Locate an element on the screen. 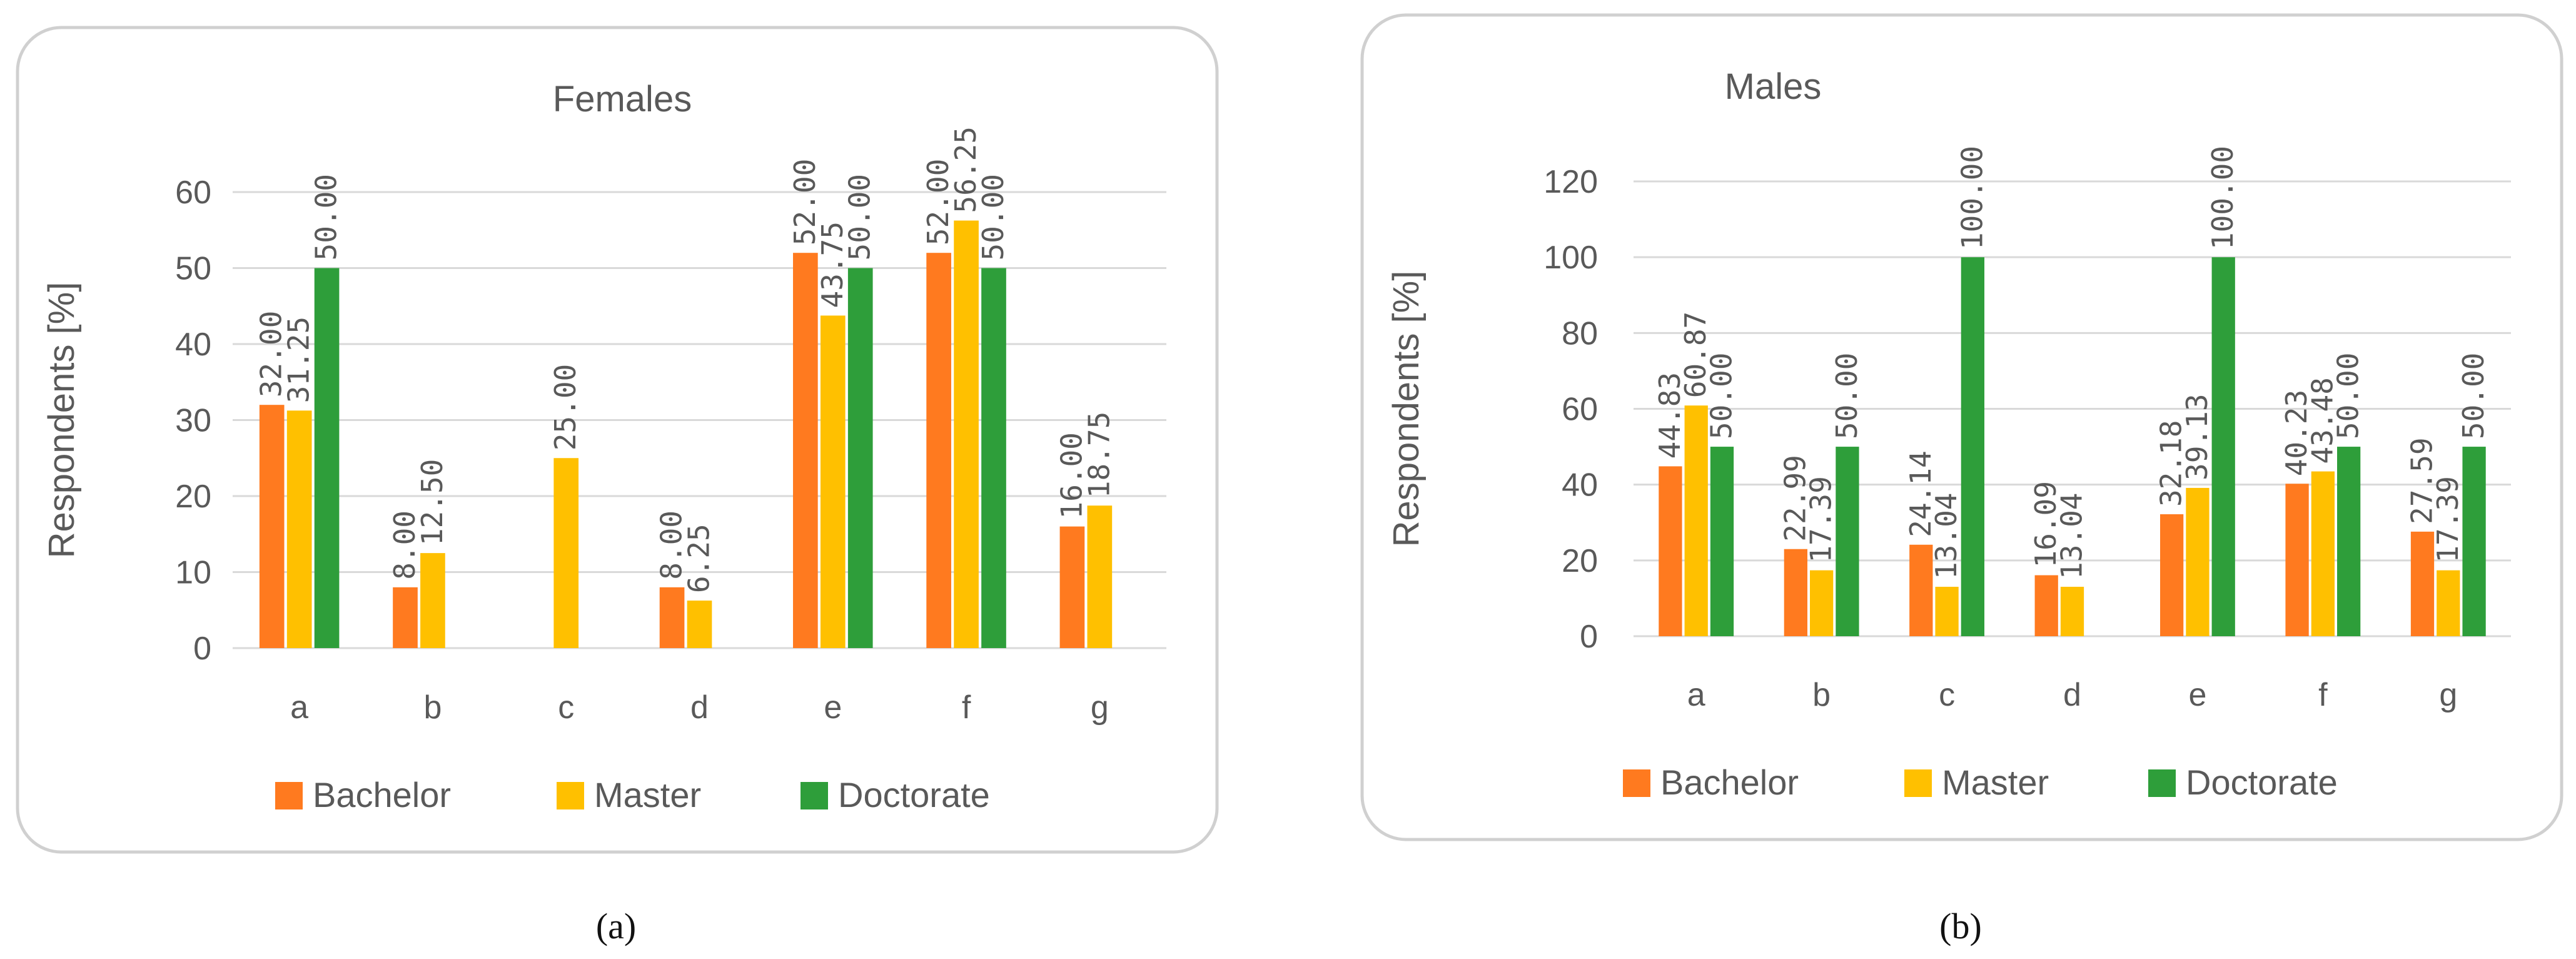 This screenshot has height=959, width=2576. bar-doctorate-a is located at coordinates (1722, 541).